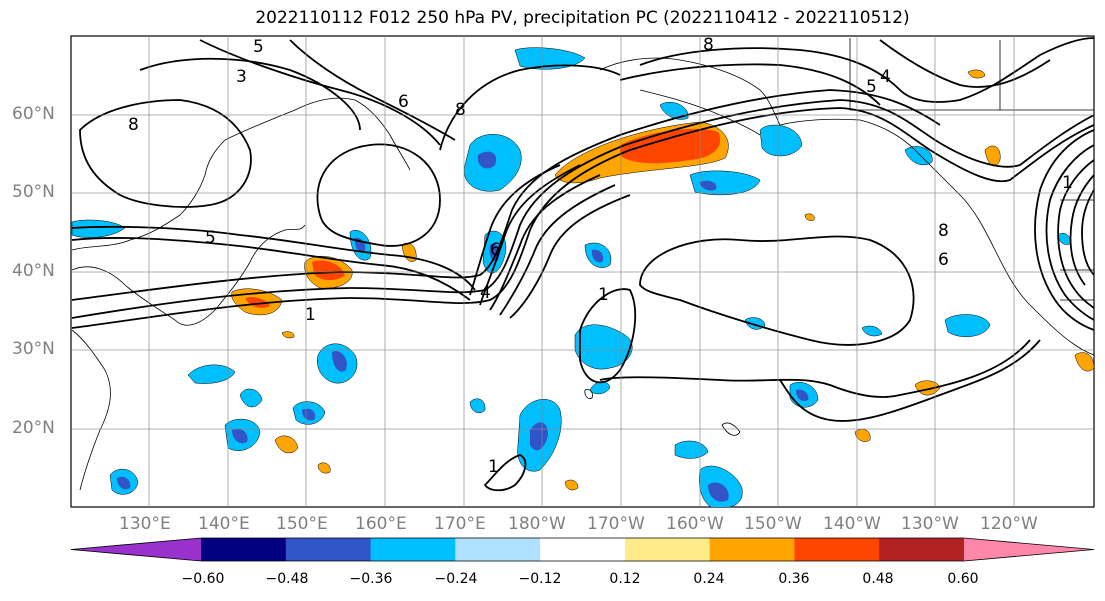  I want to click on colorbar-outline, so click(582, 549).